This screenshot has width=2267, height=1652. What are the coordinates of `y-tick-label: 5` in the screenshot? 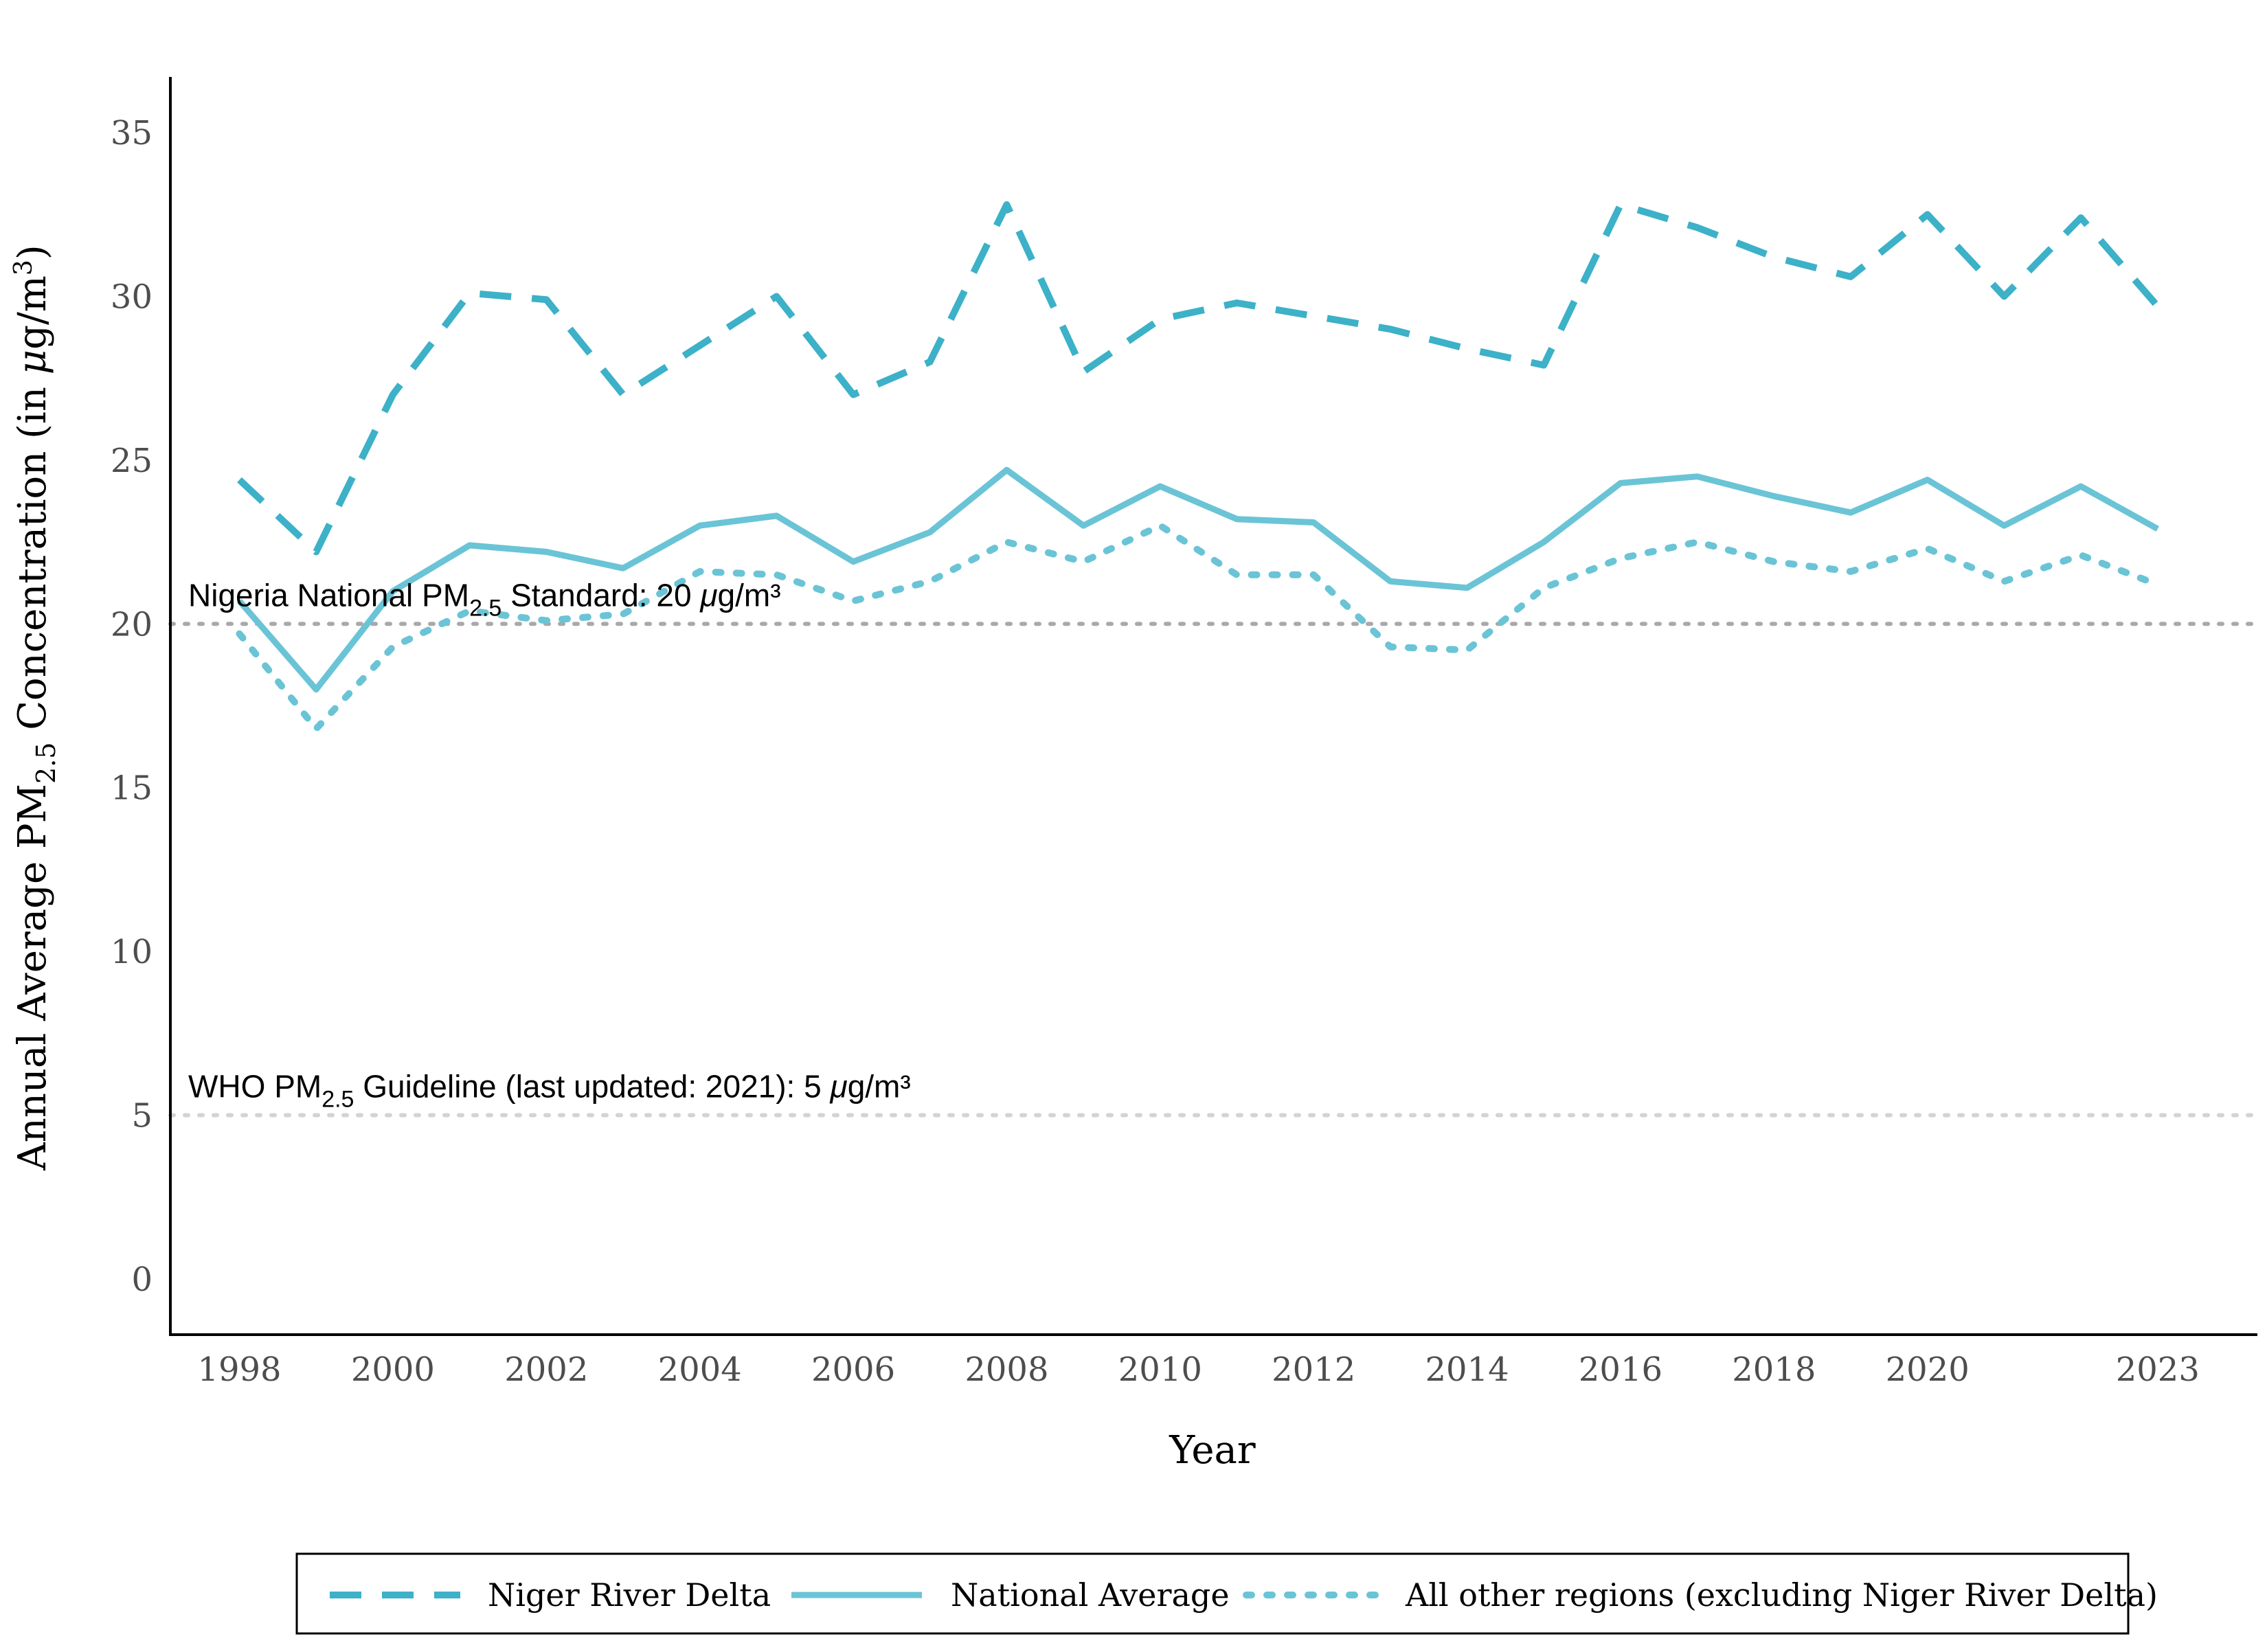 It's located at (142, 1116).